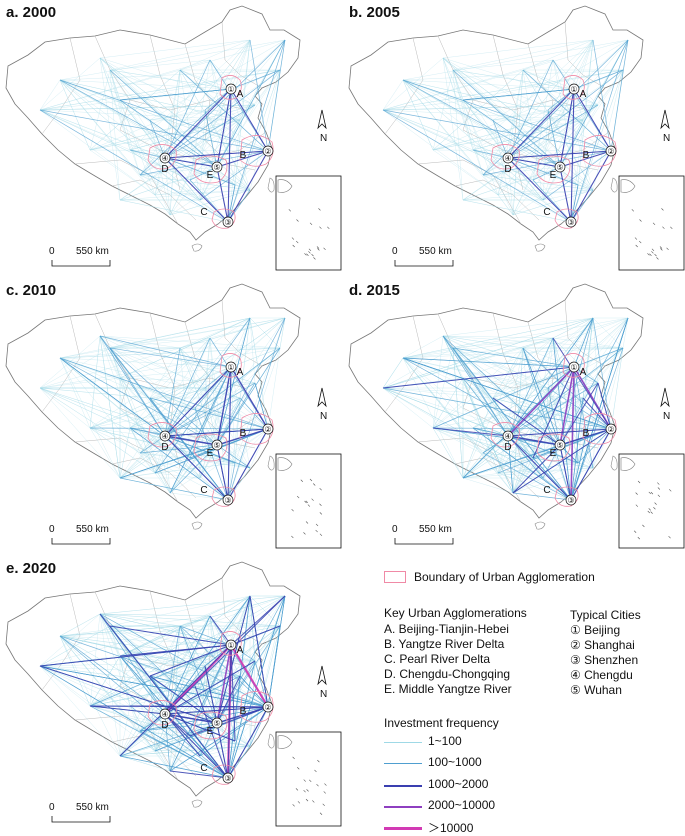  Describe the element at coordinates (197, 803) in the screenshot. I see `hainan-outline` at that location.